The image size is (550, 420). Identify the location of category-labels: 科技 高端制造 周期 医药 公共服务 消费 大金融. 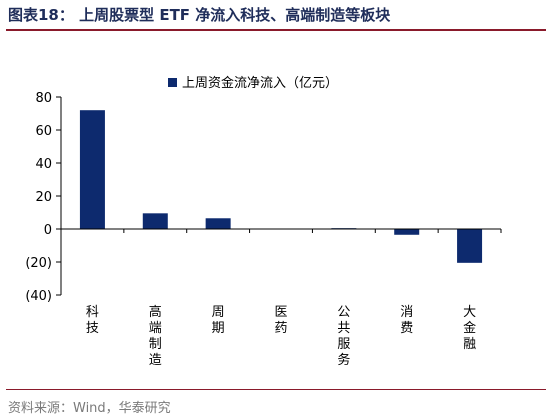
(281, 336).